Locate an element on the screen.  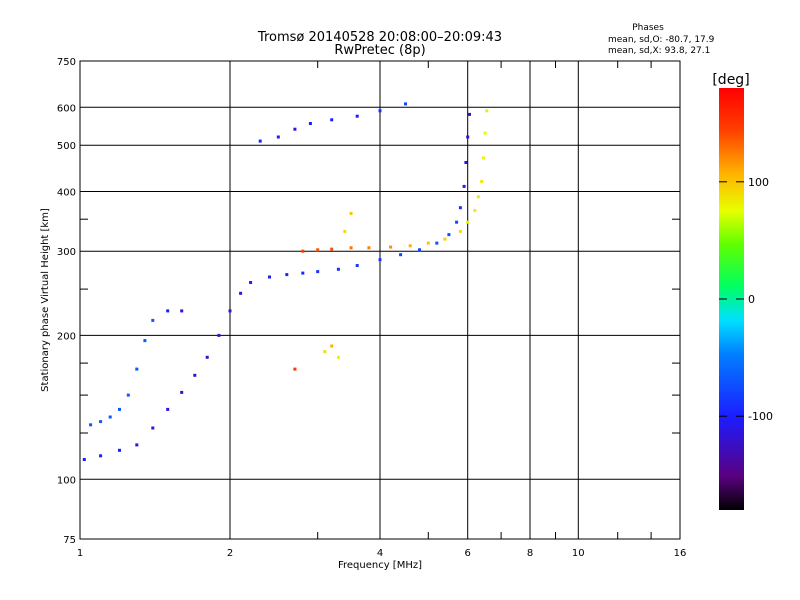
y-tick-label: 100 is located at coordinates (66, 480).